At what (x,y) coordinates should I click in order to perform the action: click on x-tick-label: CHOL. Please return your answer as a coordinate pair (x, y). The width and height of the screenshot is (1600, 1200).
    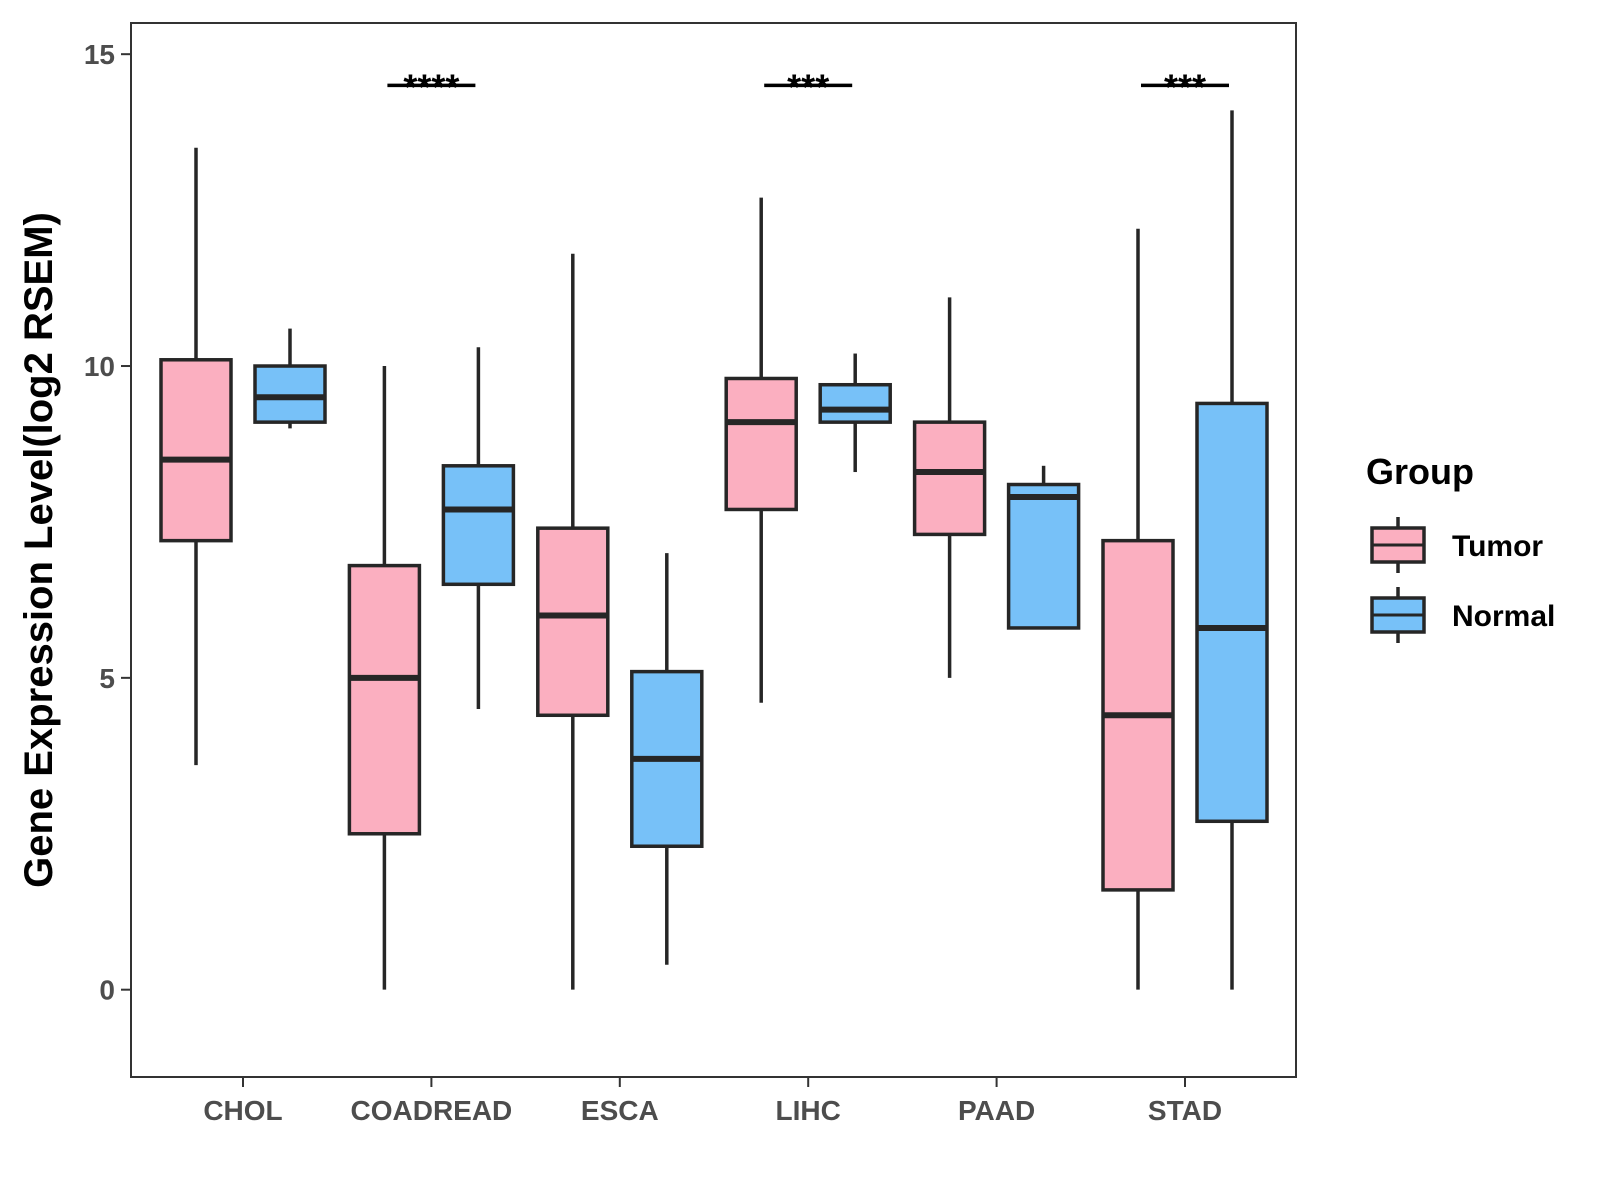
    Looking at the image, I should click on (242, 1110).